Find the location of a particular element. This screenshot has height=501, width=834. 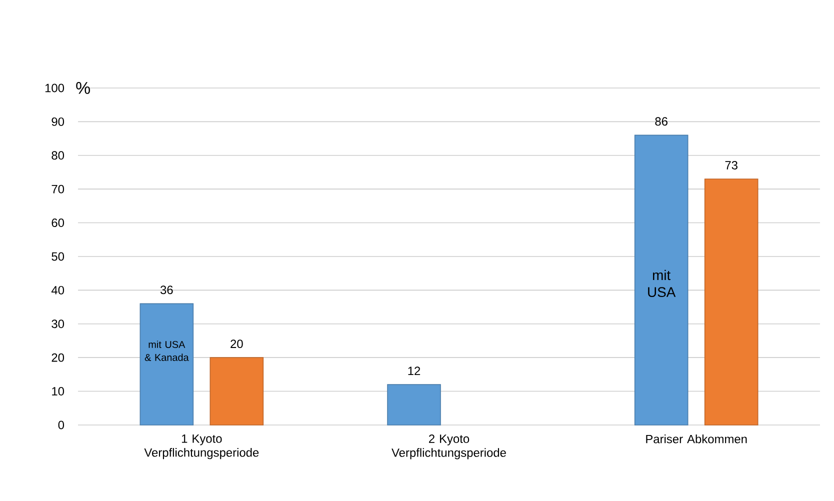

annotation: mit USA & Kanada is located at coordinates (166, 350).